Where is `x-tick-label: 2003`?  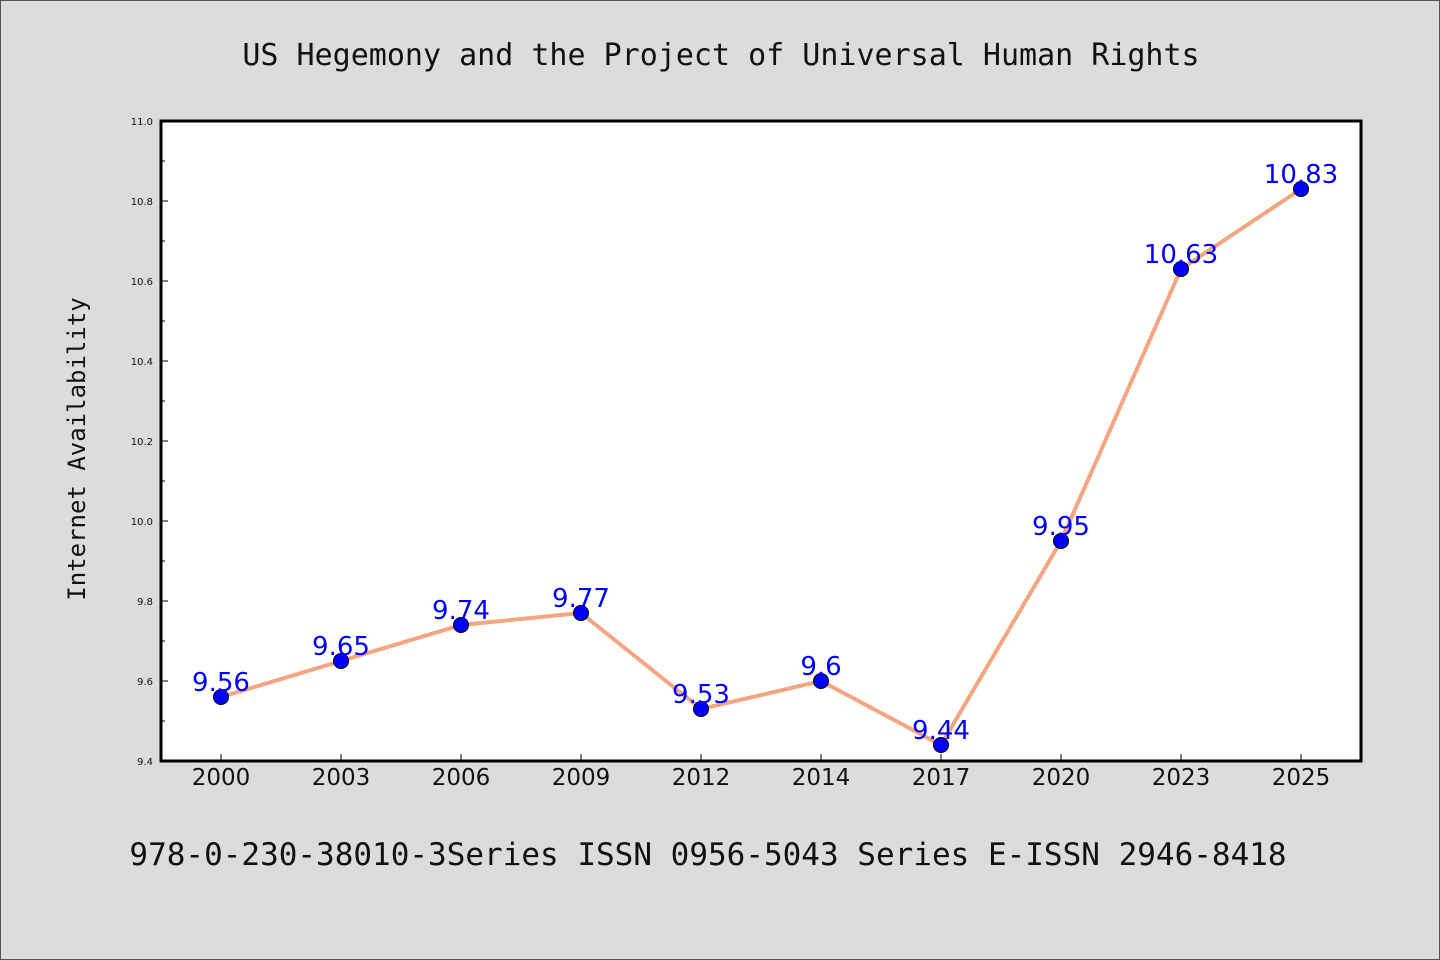 x-tick-label: 2003 is located at coordinates (341, 778).